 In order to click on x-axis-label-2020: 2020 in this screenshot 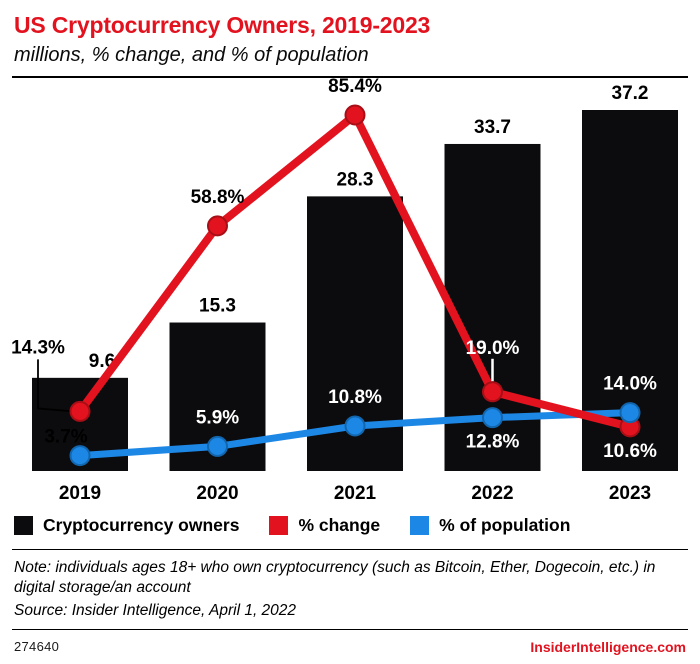, I will do `click(217, 493)`.